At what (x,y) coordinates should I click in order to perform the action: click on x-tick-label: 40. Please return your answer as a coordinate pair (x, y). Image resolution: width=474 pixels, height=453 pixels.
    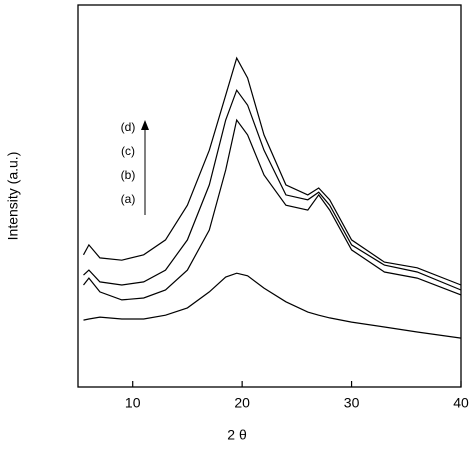
    Looking at the image, I should click on (461, 403).